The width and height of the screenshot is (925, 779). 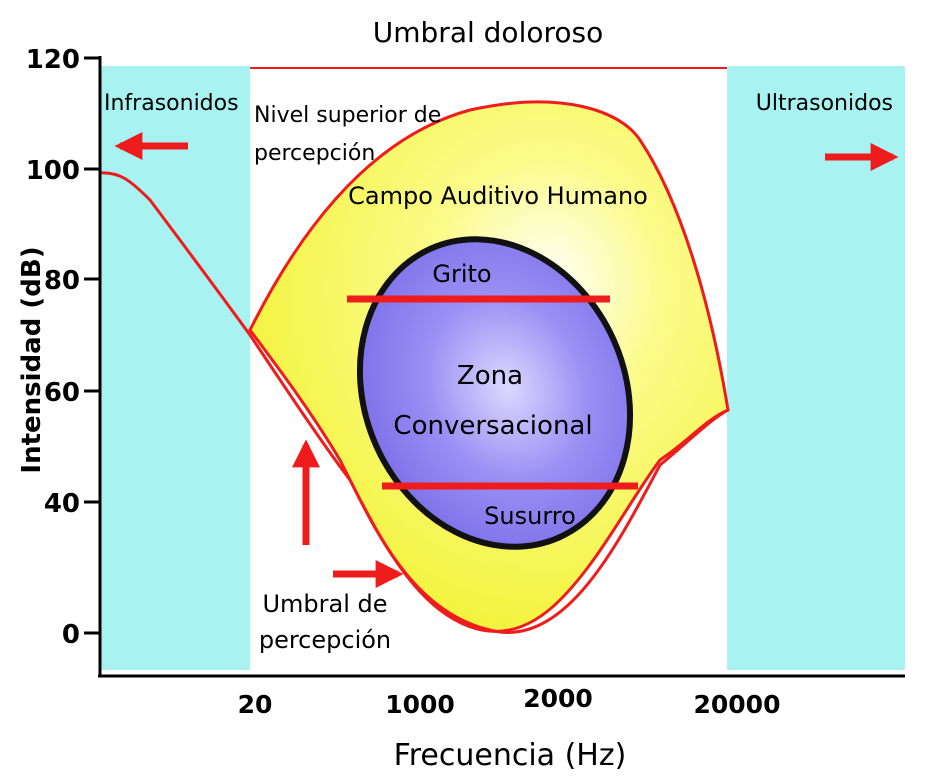 I want to click on y-tick-label: 40, so click(x=62, y=504).